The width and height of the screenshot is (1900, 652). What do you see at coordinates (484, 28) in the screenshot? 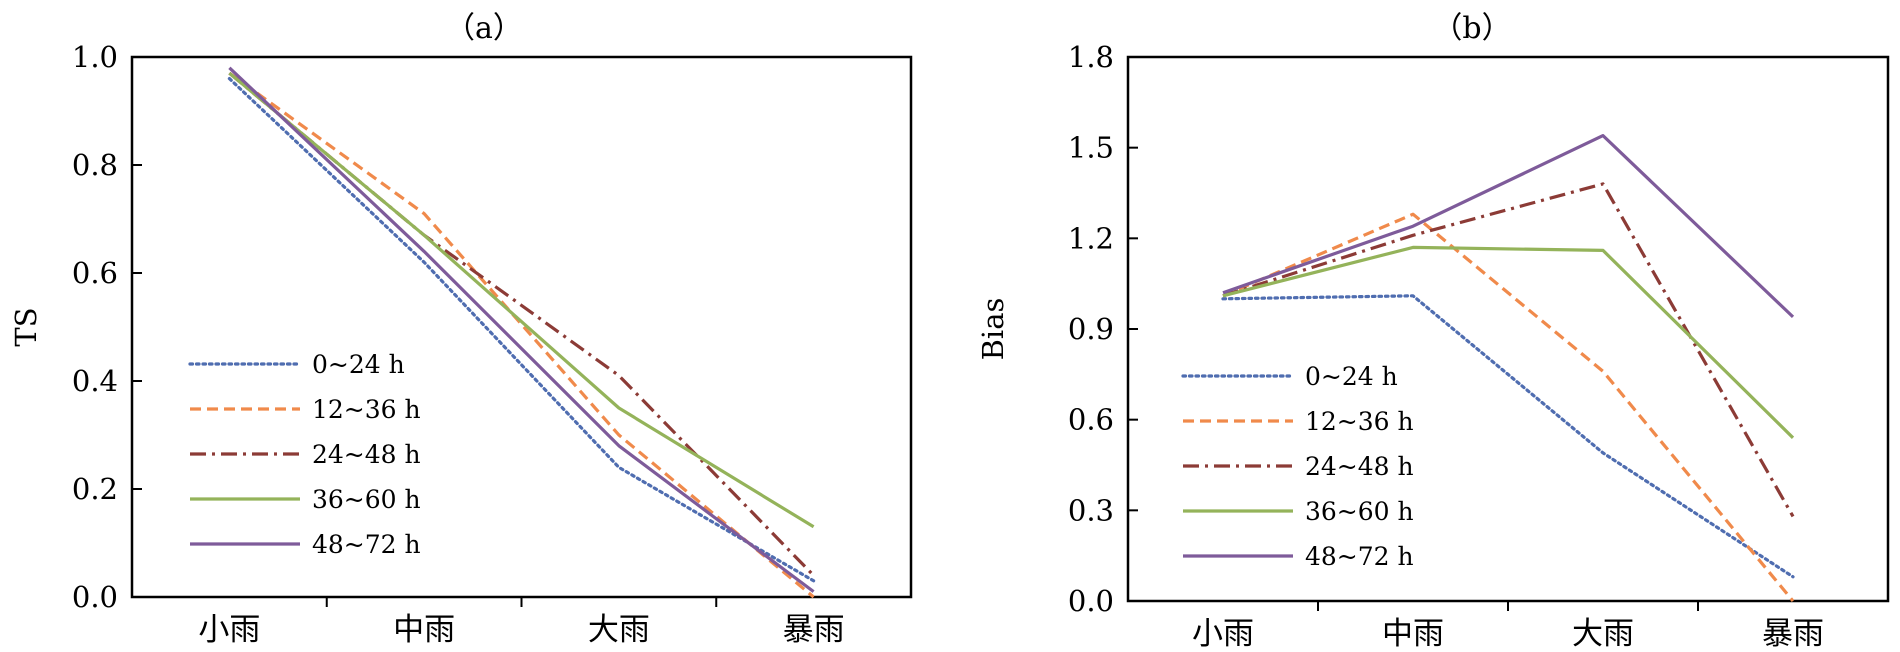
I see `panel-title-a: （a）` at bounding box center [484, 28].